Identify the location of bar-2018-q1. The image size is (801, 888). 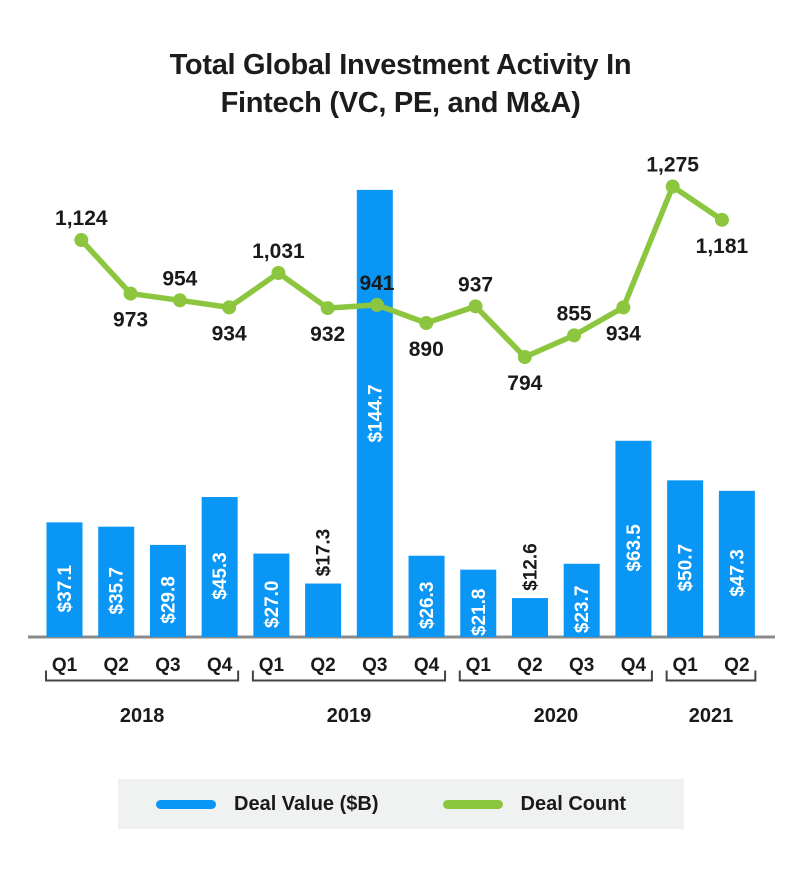
(64, 579).